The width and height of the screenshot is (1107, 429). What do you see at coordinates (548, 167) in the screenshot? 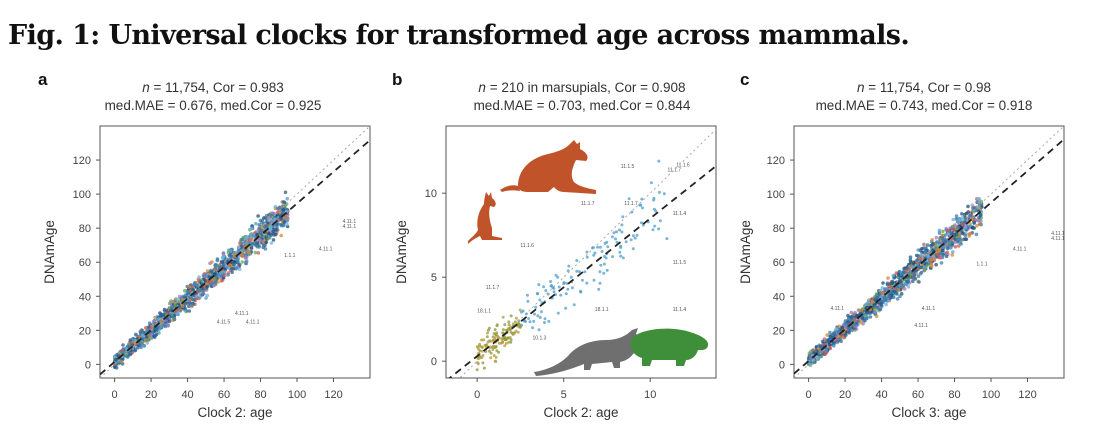
I see `kangaroo-large-icon` at bounding box center [548, 167].